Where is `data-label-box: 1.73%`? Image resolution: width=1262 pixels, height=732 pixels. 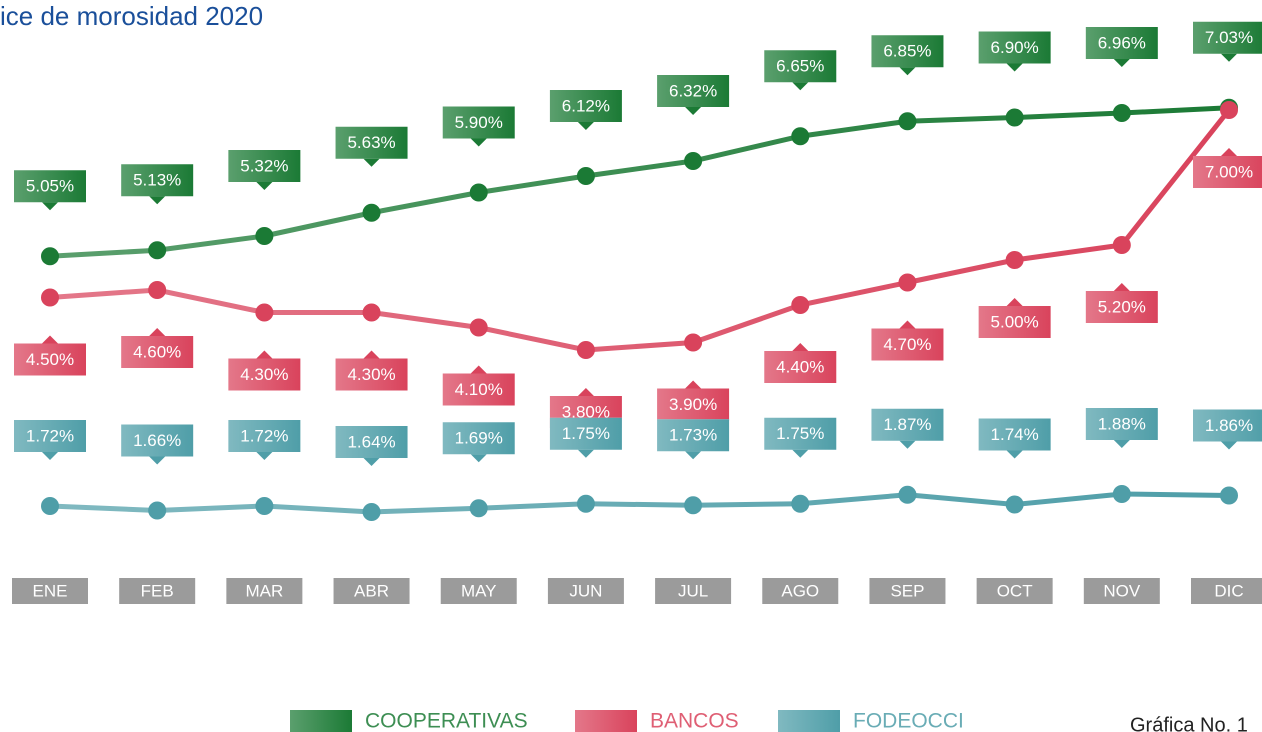
data-label-box: 1.73% is located at coordinates (693, 439).